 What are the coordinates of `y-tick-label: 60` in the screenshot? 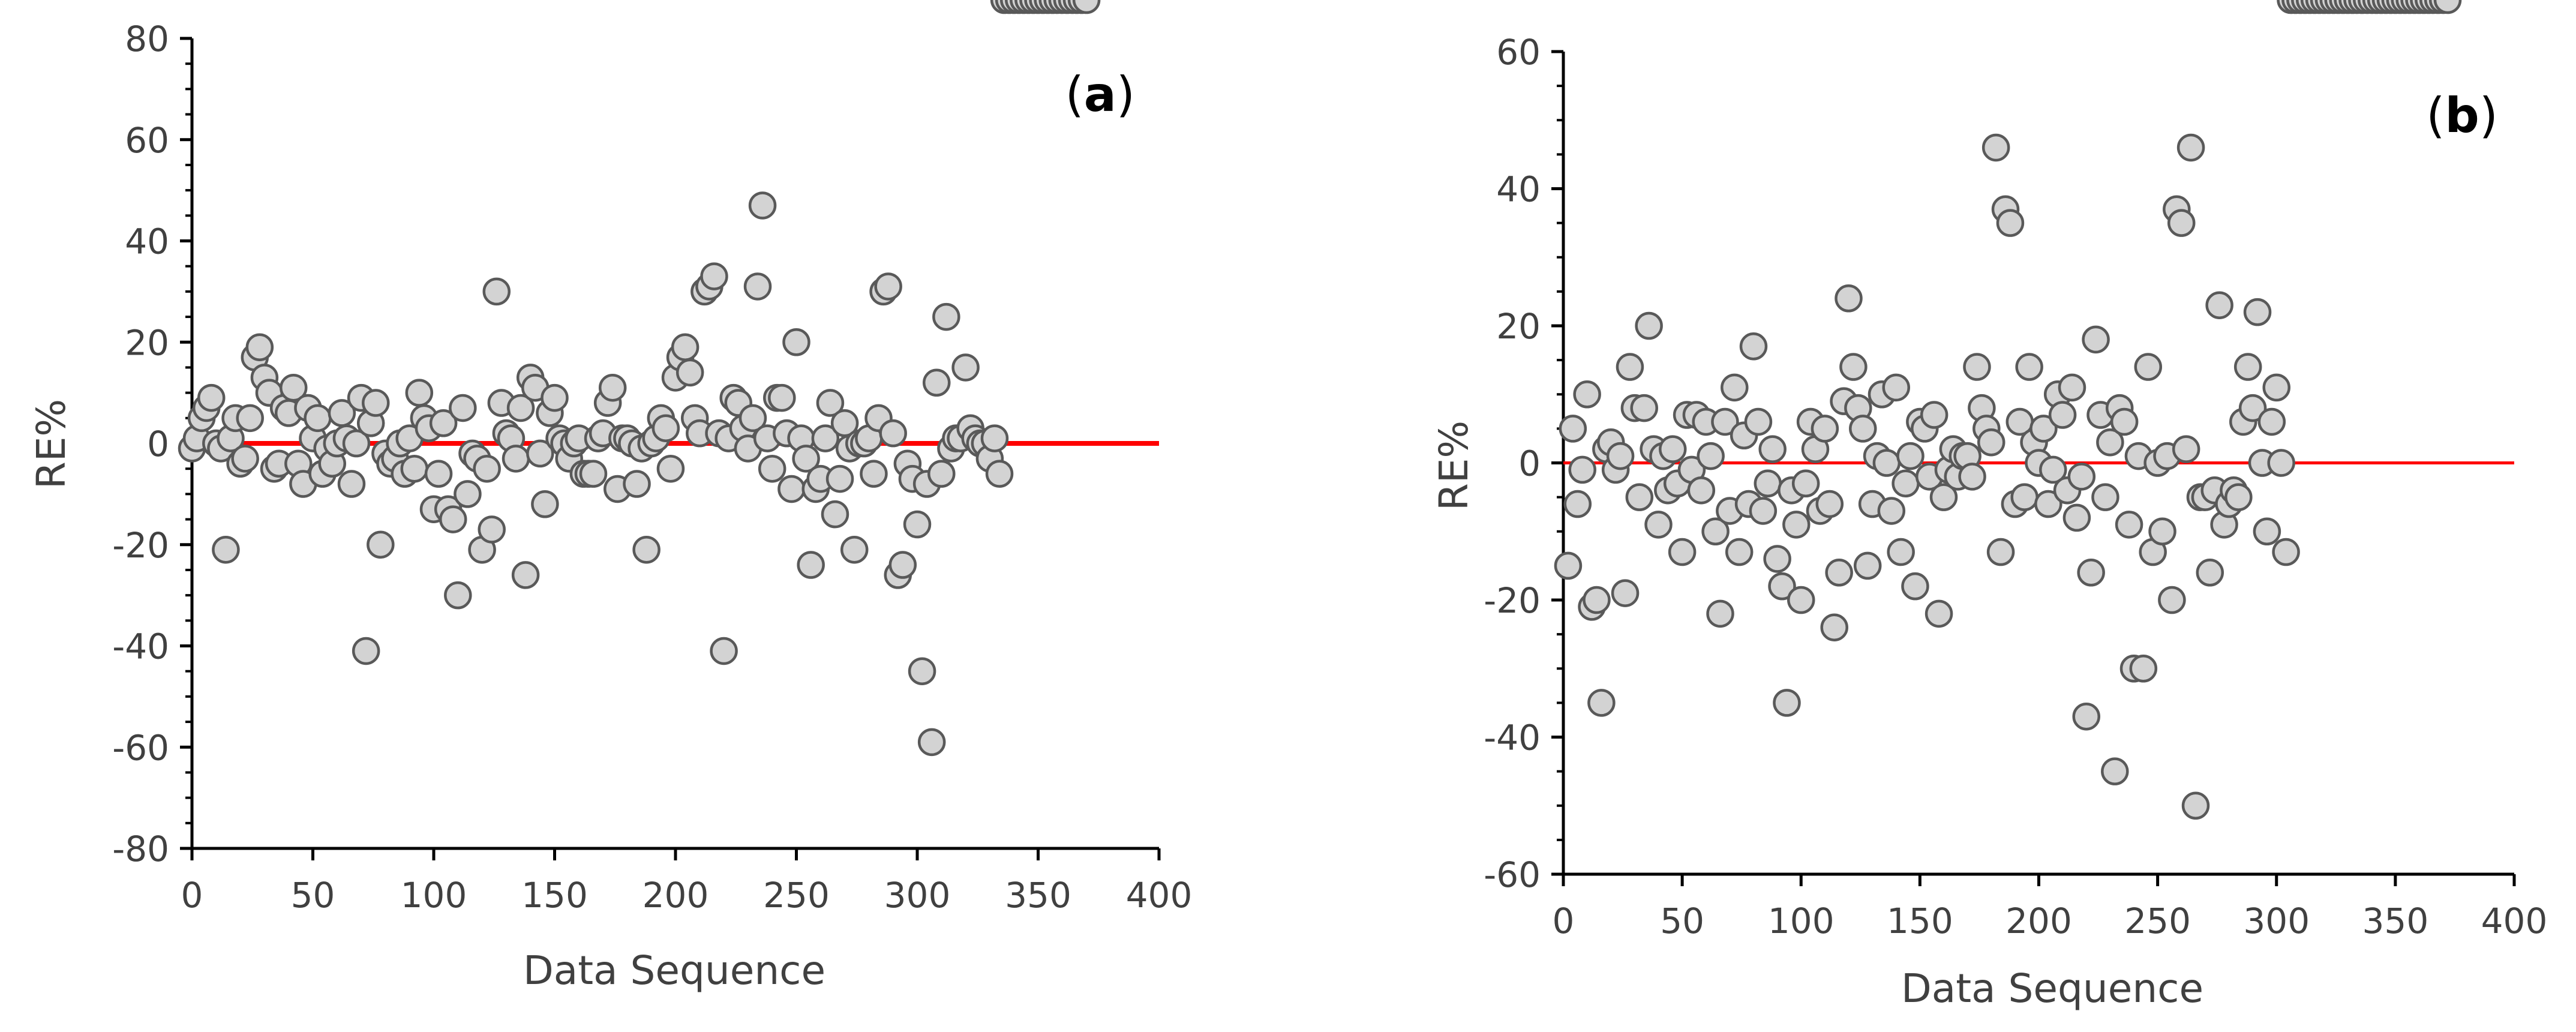 It's located at (147, 140).